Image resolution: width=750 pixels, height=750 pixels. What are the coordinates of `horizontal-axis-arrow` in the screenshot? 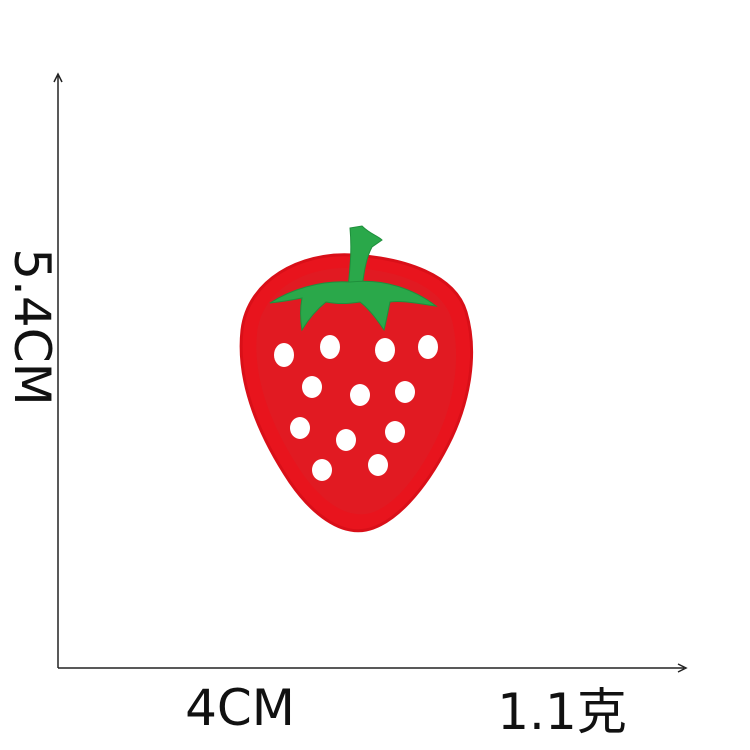 It's located at (682, 668).